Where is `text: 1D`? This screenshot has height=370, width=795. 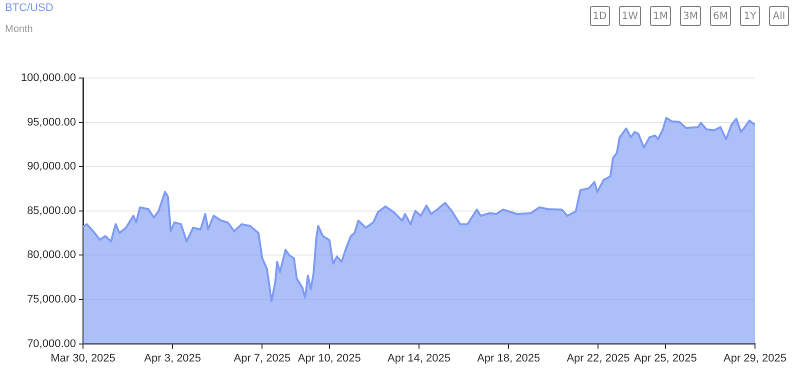
text: 1D is located at coordinates (600, 16).